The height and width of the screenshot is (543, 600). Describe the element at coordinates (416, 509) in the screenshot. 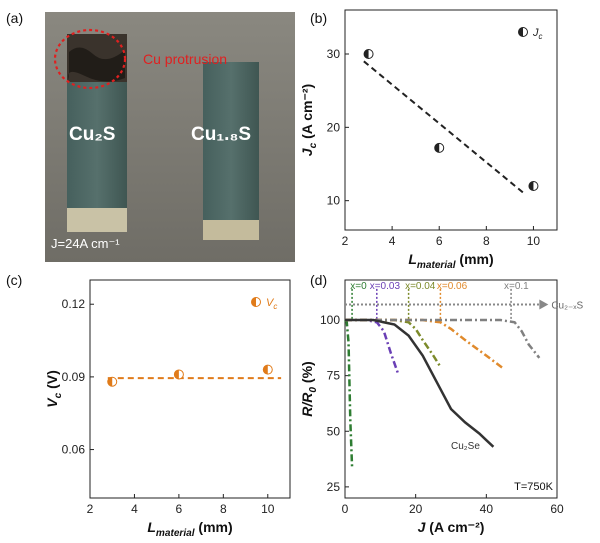

I see `chart-d-xtick-label: 20` at that location.